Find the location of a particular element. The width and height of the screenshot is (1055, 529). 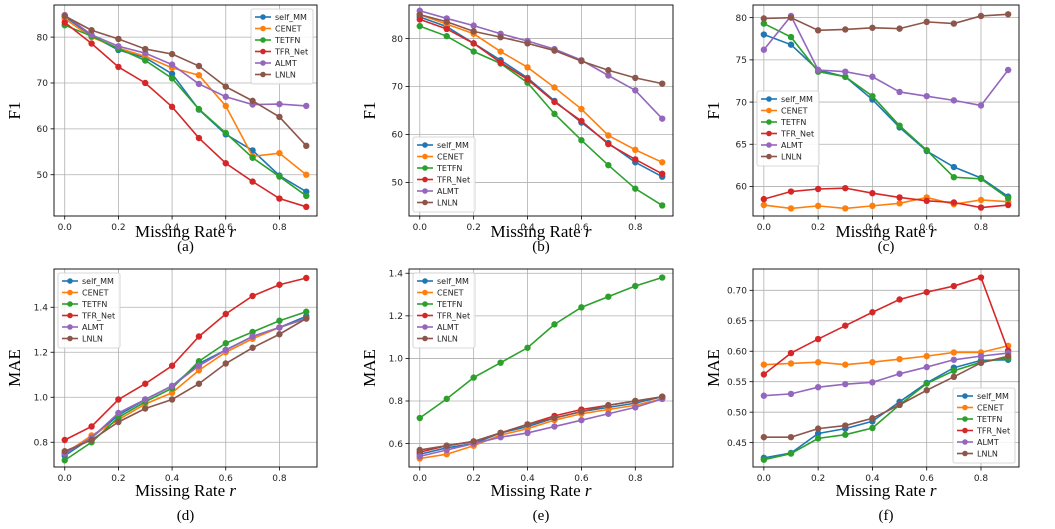

series-line-tfr_net is located at coordinates (185, 359).